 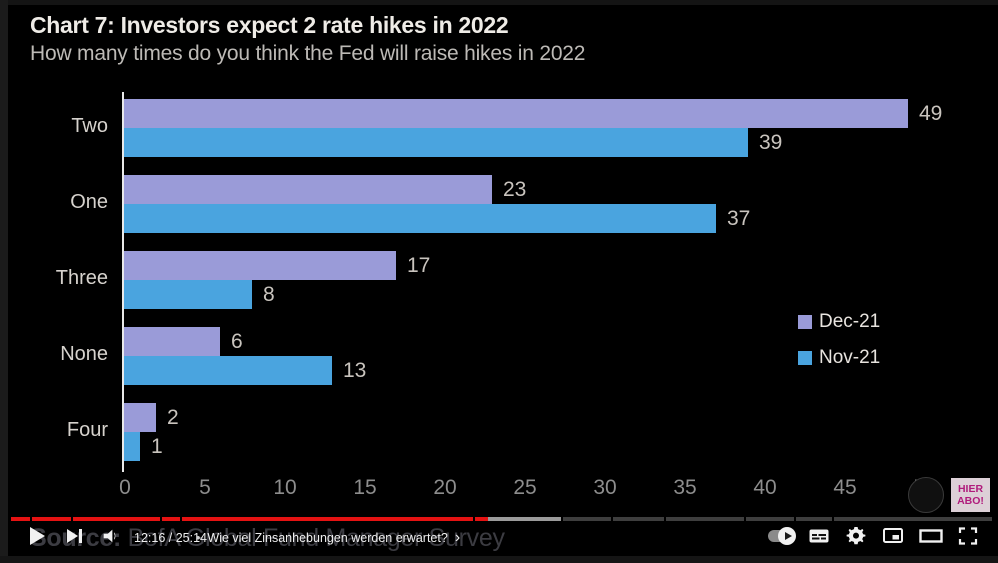 What do you see at coordinates (365, 487) in the screenshot?
I see `x-tick-label-15: 15` at bounding box center [365, 487].